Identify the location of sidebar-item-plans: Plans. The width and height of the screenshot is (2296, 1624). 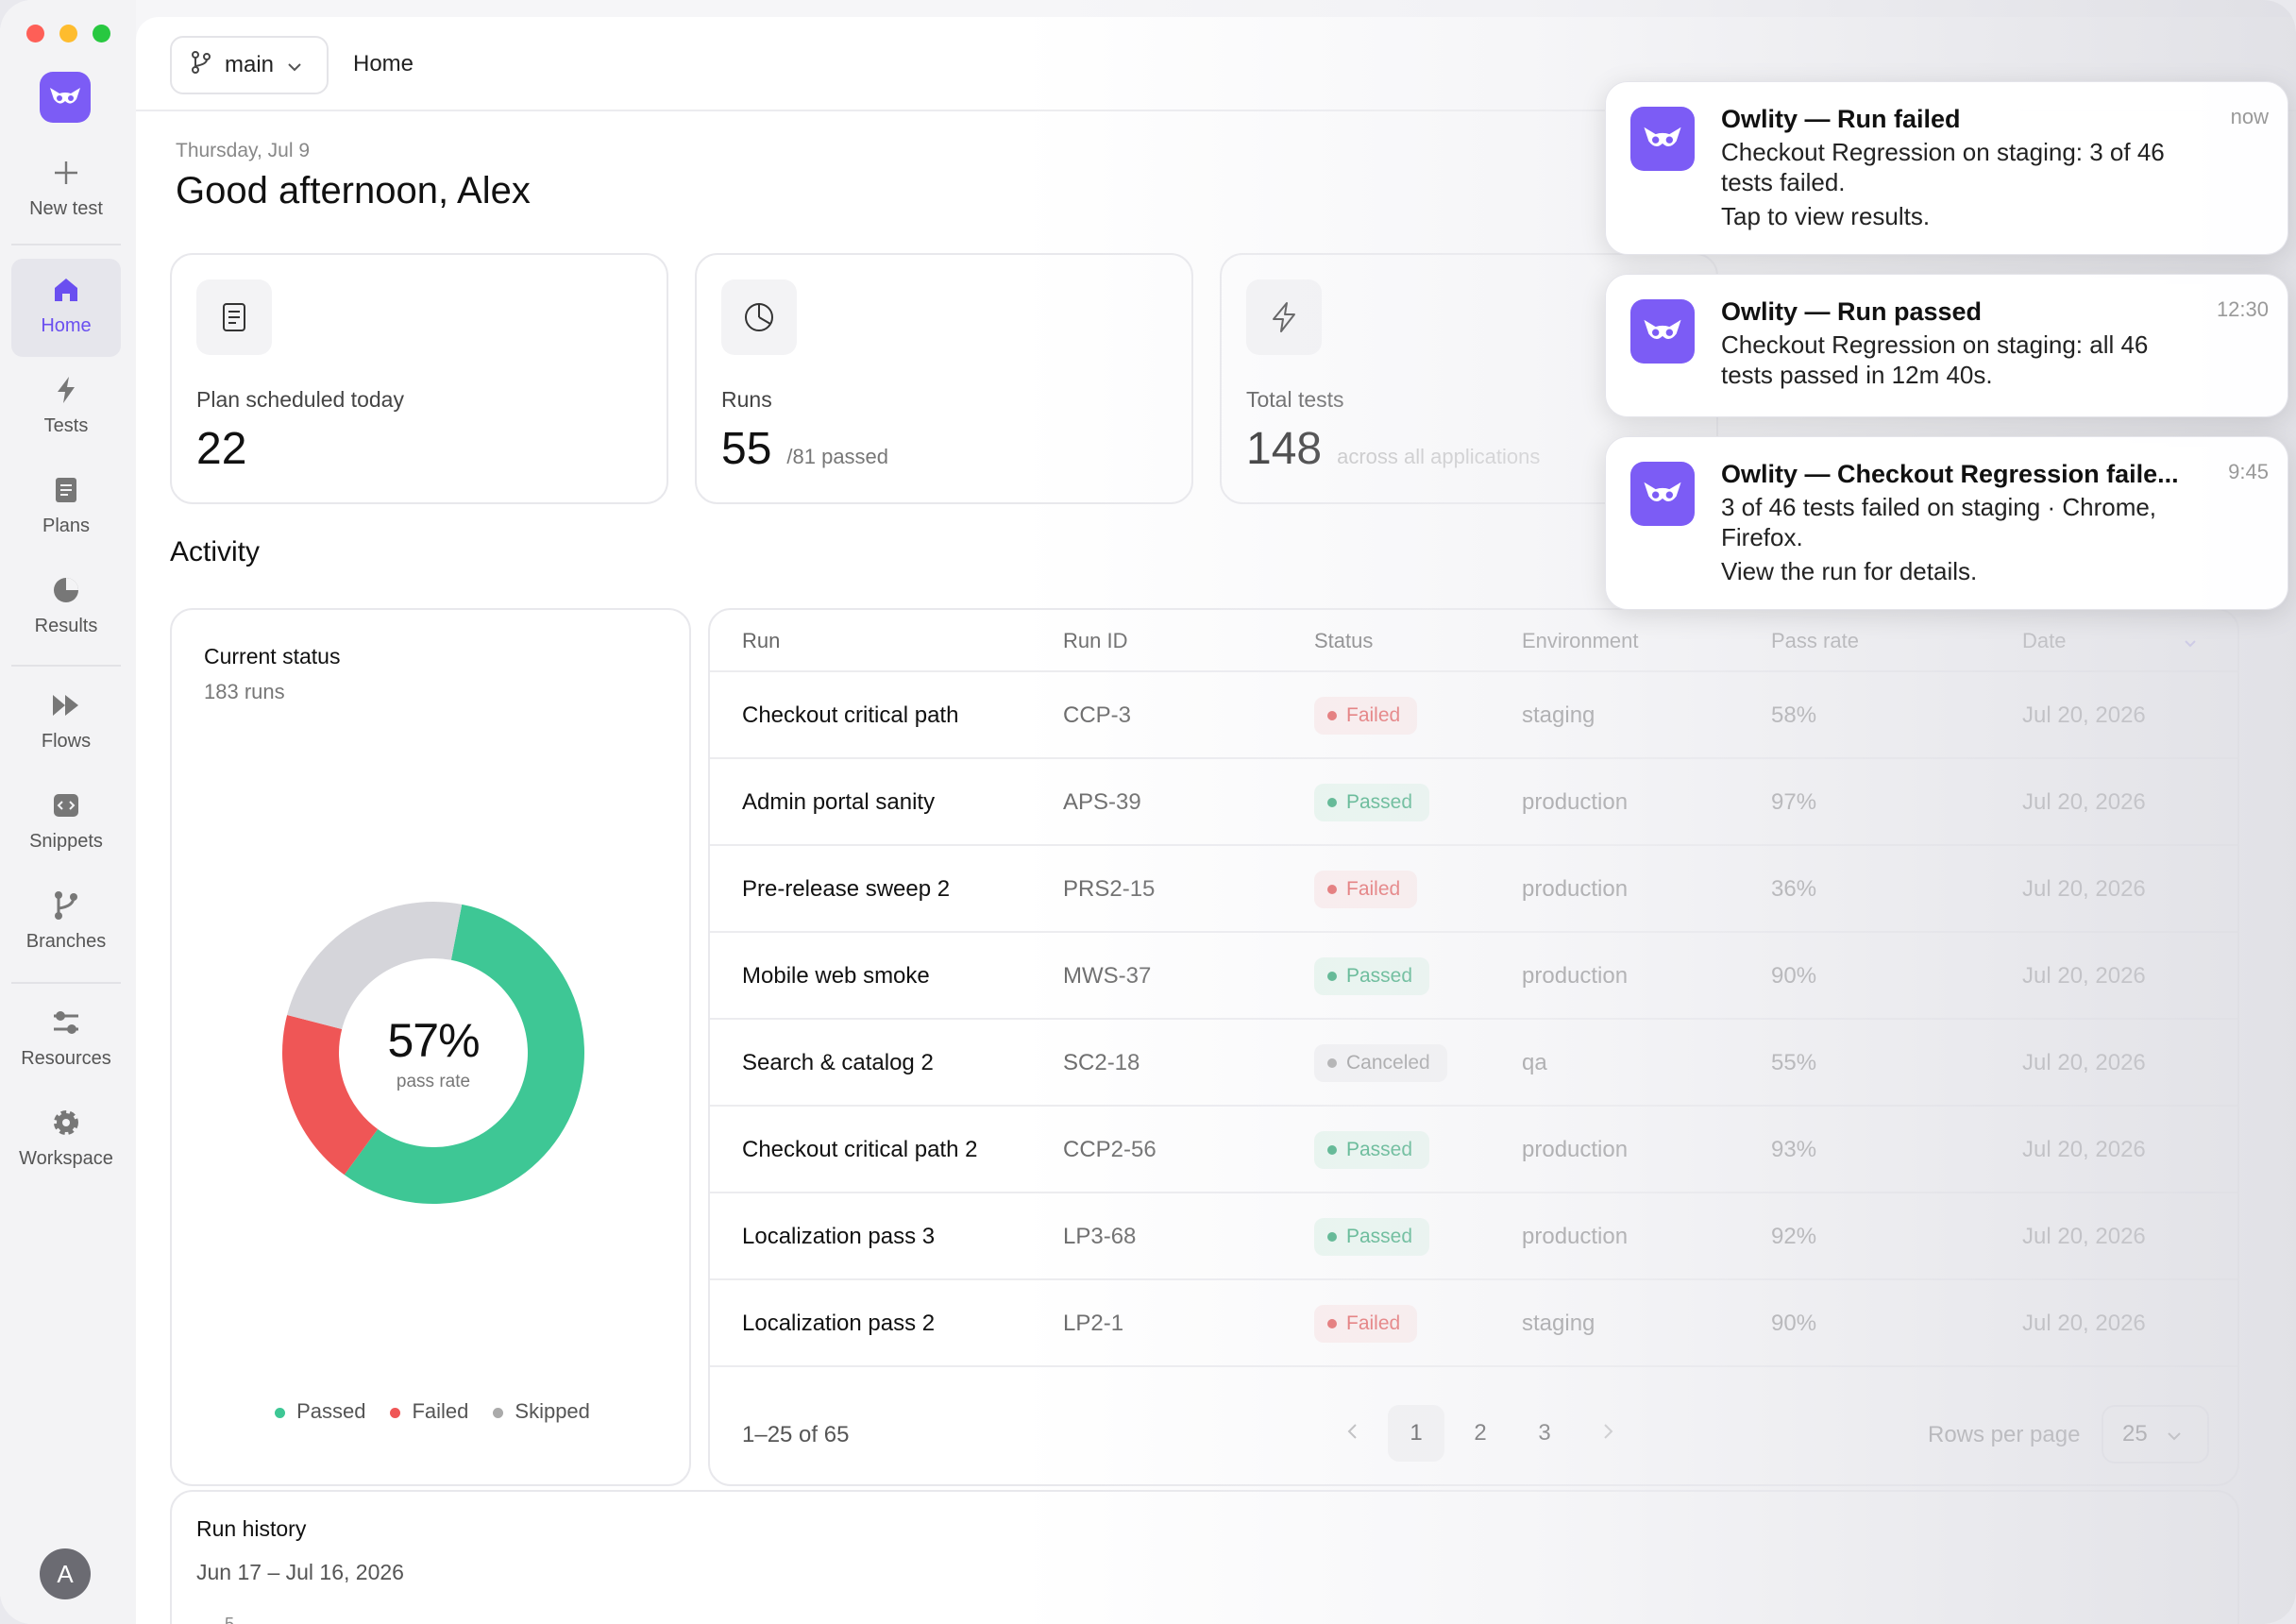
(66, 505).